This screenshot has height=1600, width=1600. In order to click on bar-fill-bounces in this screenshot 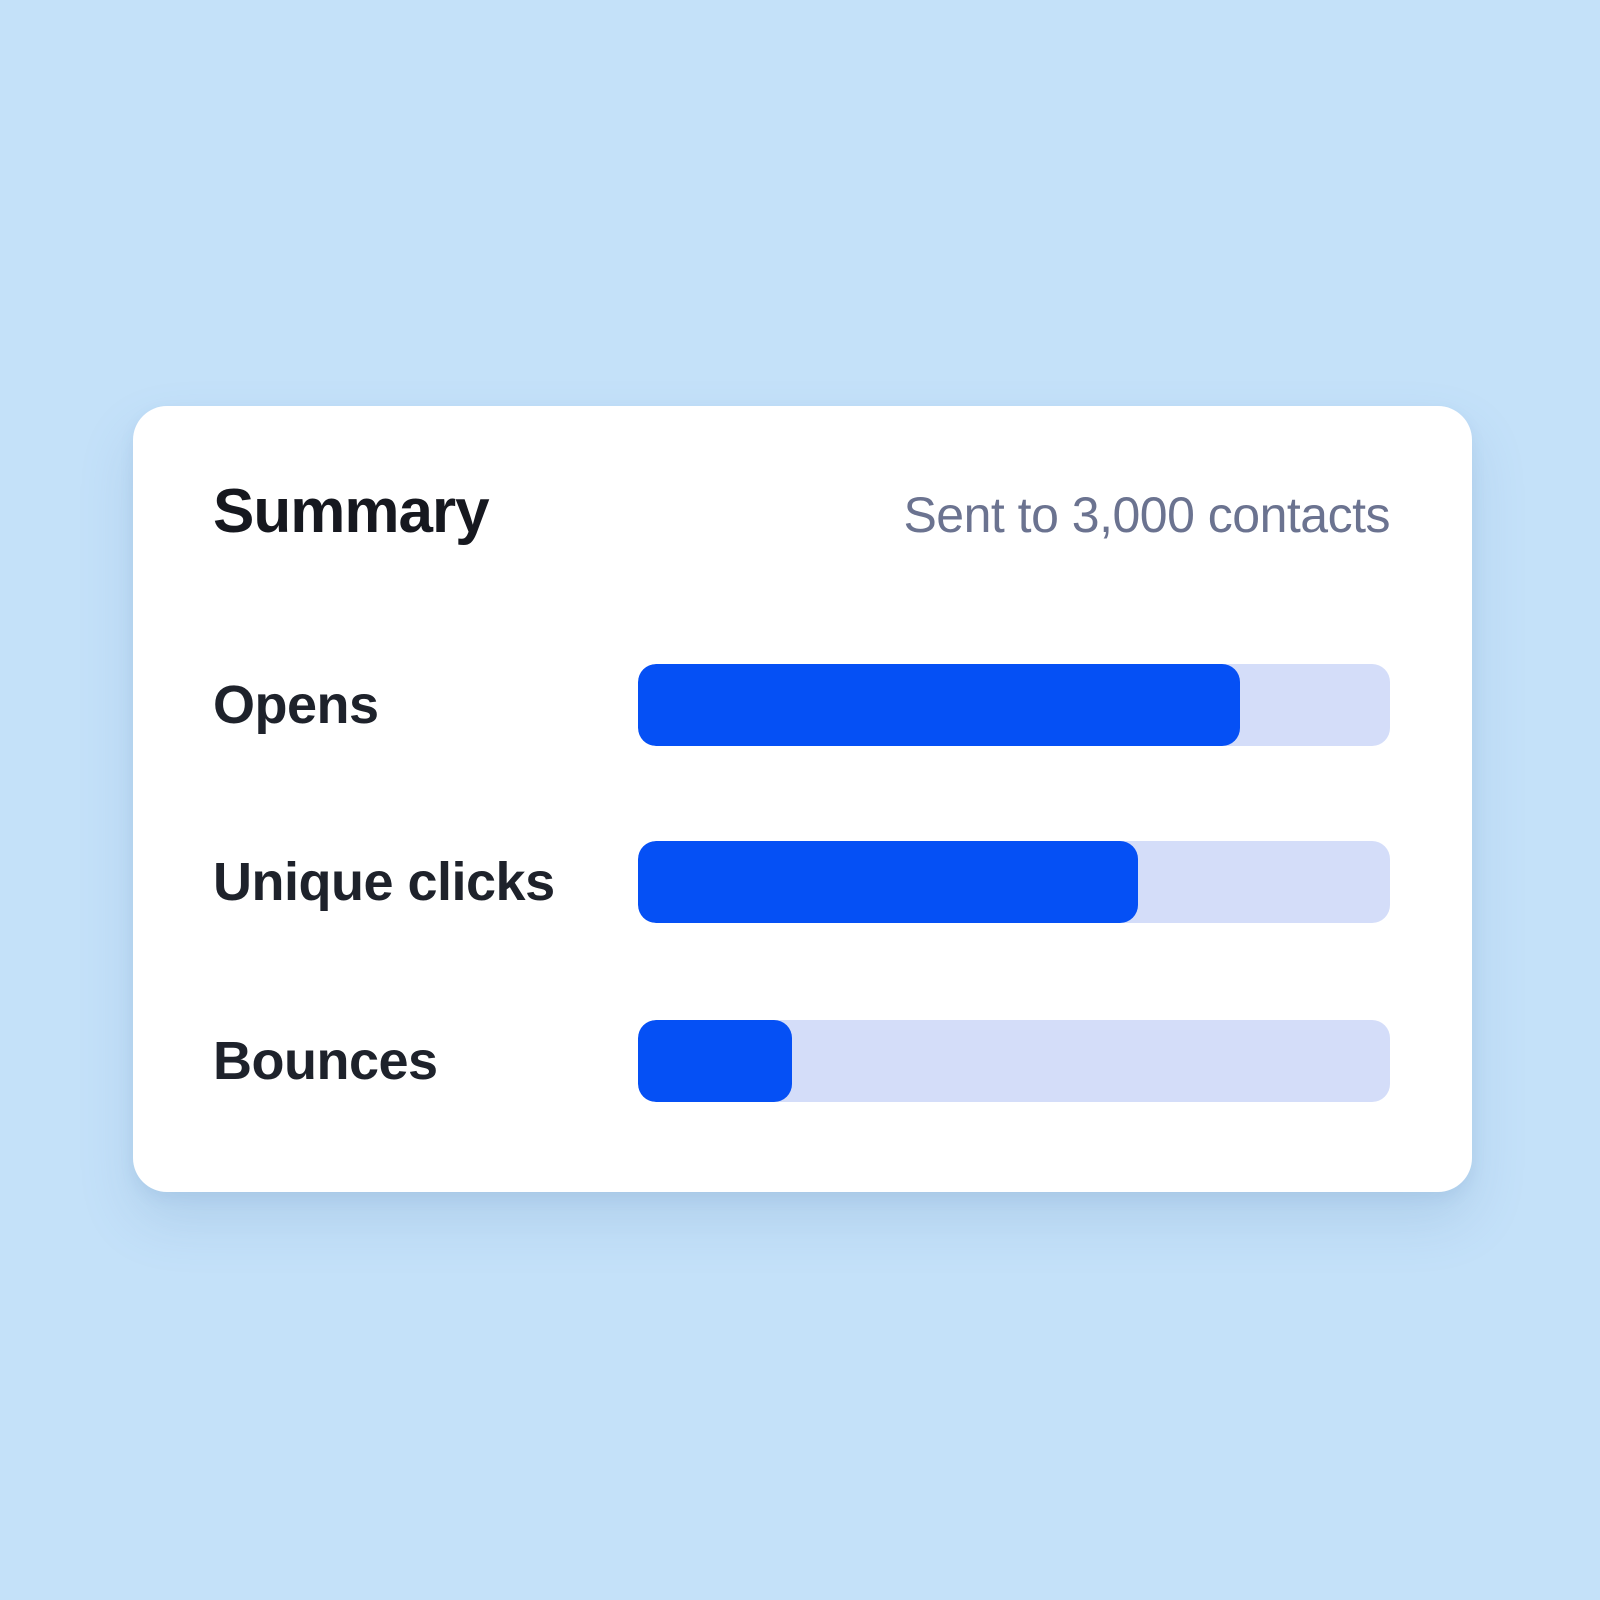, I will do `click(715, 1061)`.